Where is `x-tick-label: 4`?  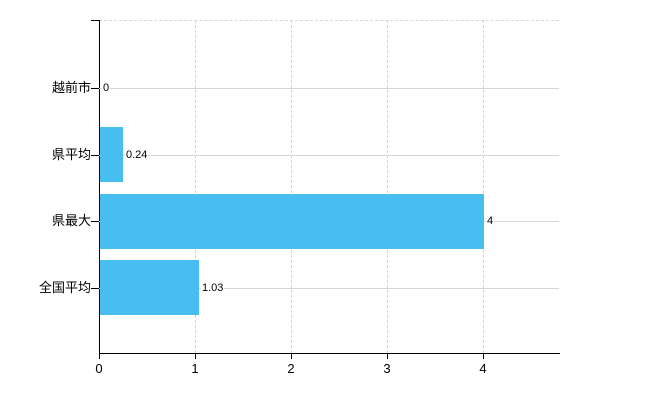
x-tick-label: 4 is located at coordinates (483, 368).